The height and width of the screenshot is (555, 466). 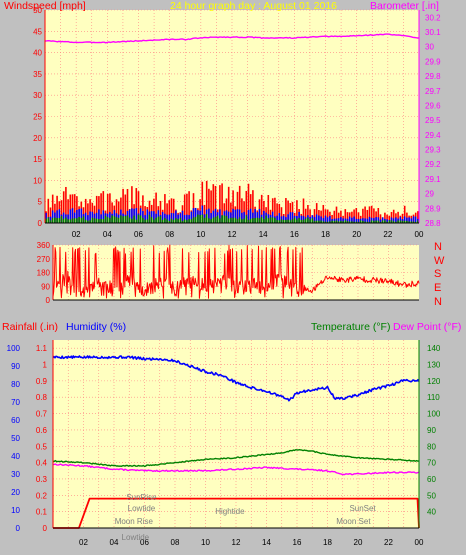 What do you see at coordinates (431, 463) in the screenshot?
I see `temperature-y-tick-label: 70` at bounding box center [431, 463].